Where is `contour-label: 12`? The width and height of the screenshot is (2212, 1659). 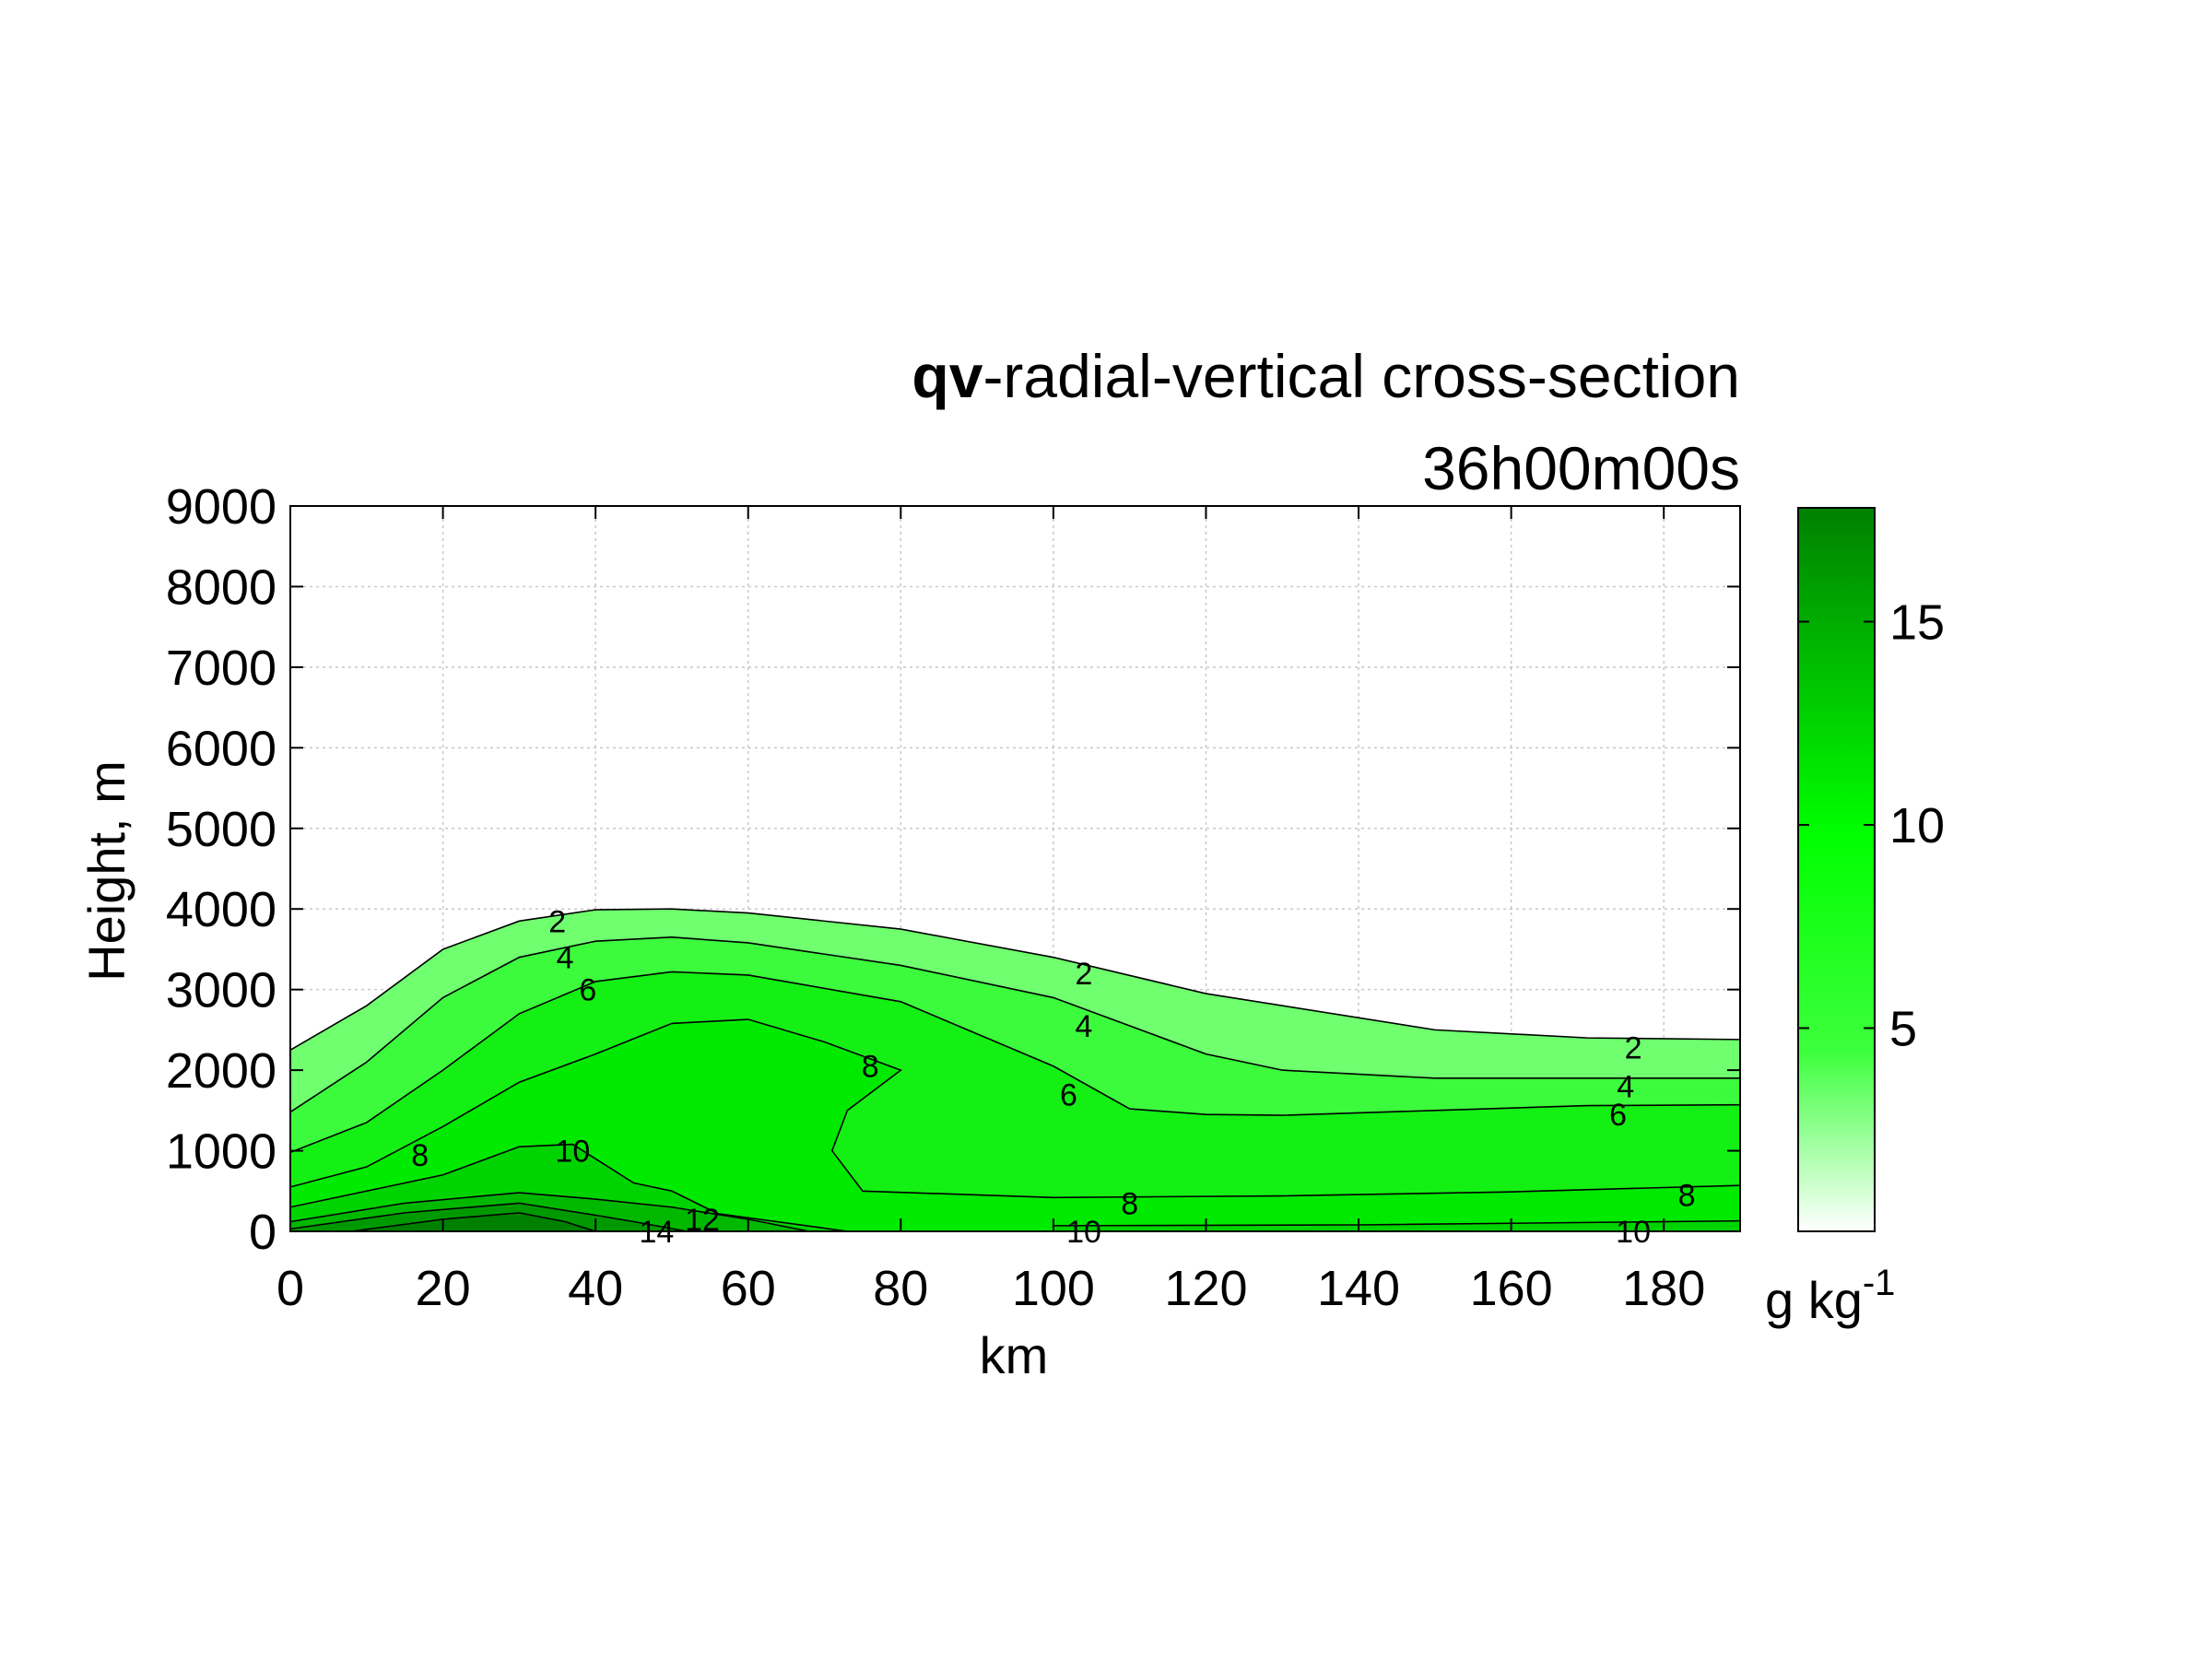
contour-label: 12 is located at coordinates (702, 1220).